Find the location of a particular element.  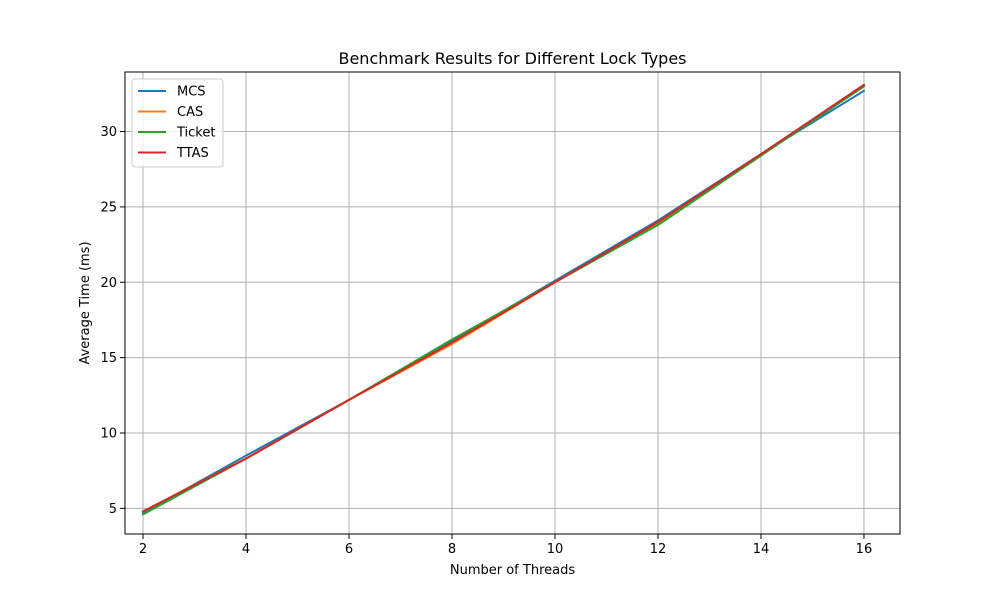

legend-label-ttas: TTAS is located at coordinates (192, 153).